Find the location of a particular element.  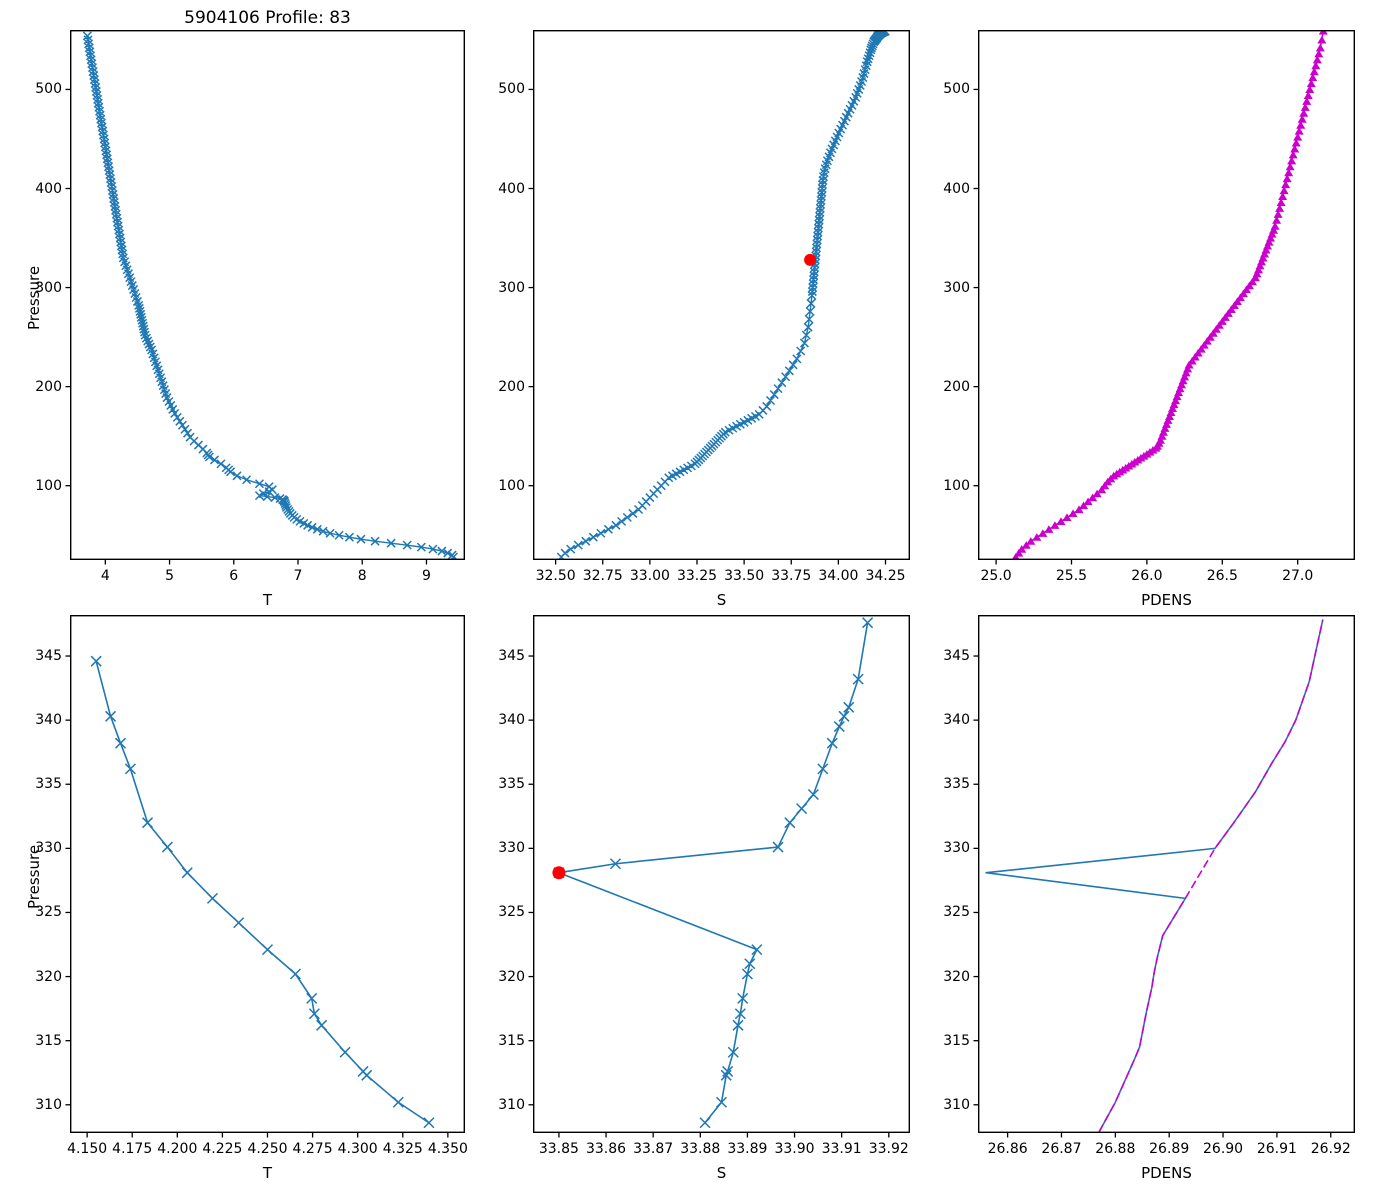

panel-salinity-full-yticklabel: 300 is located at coordinates (511, 287).